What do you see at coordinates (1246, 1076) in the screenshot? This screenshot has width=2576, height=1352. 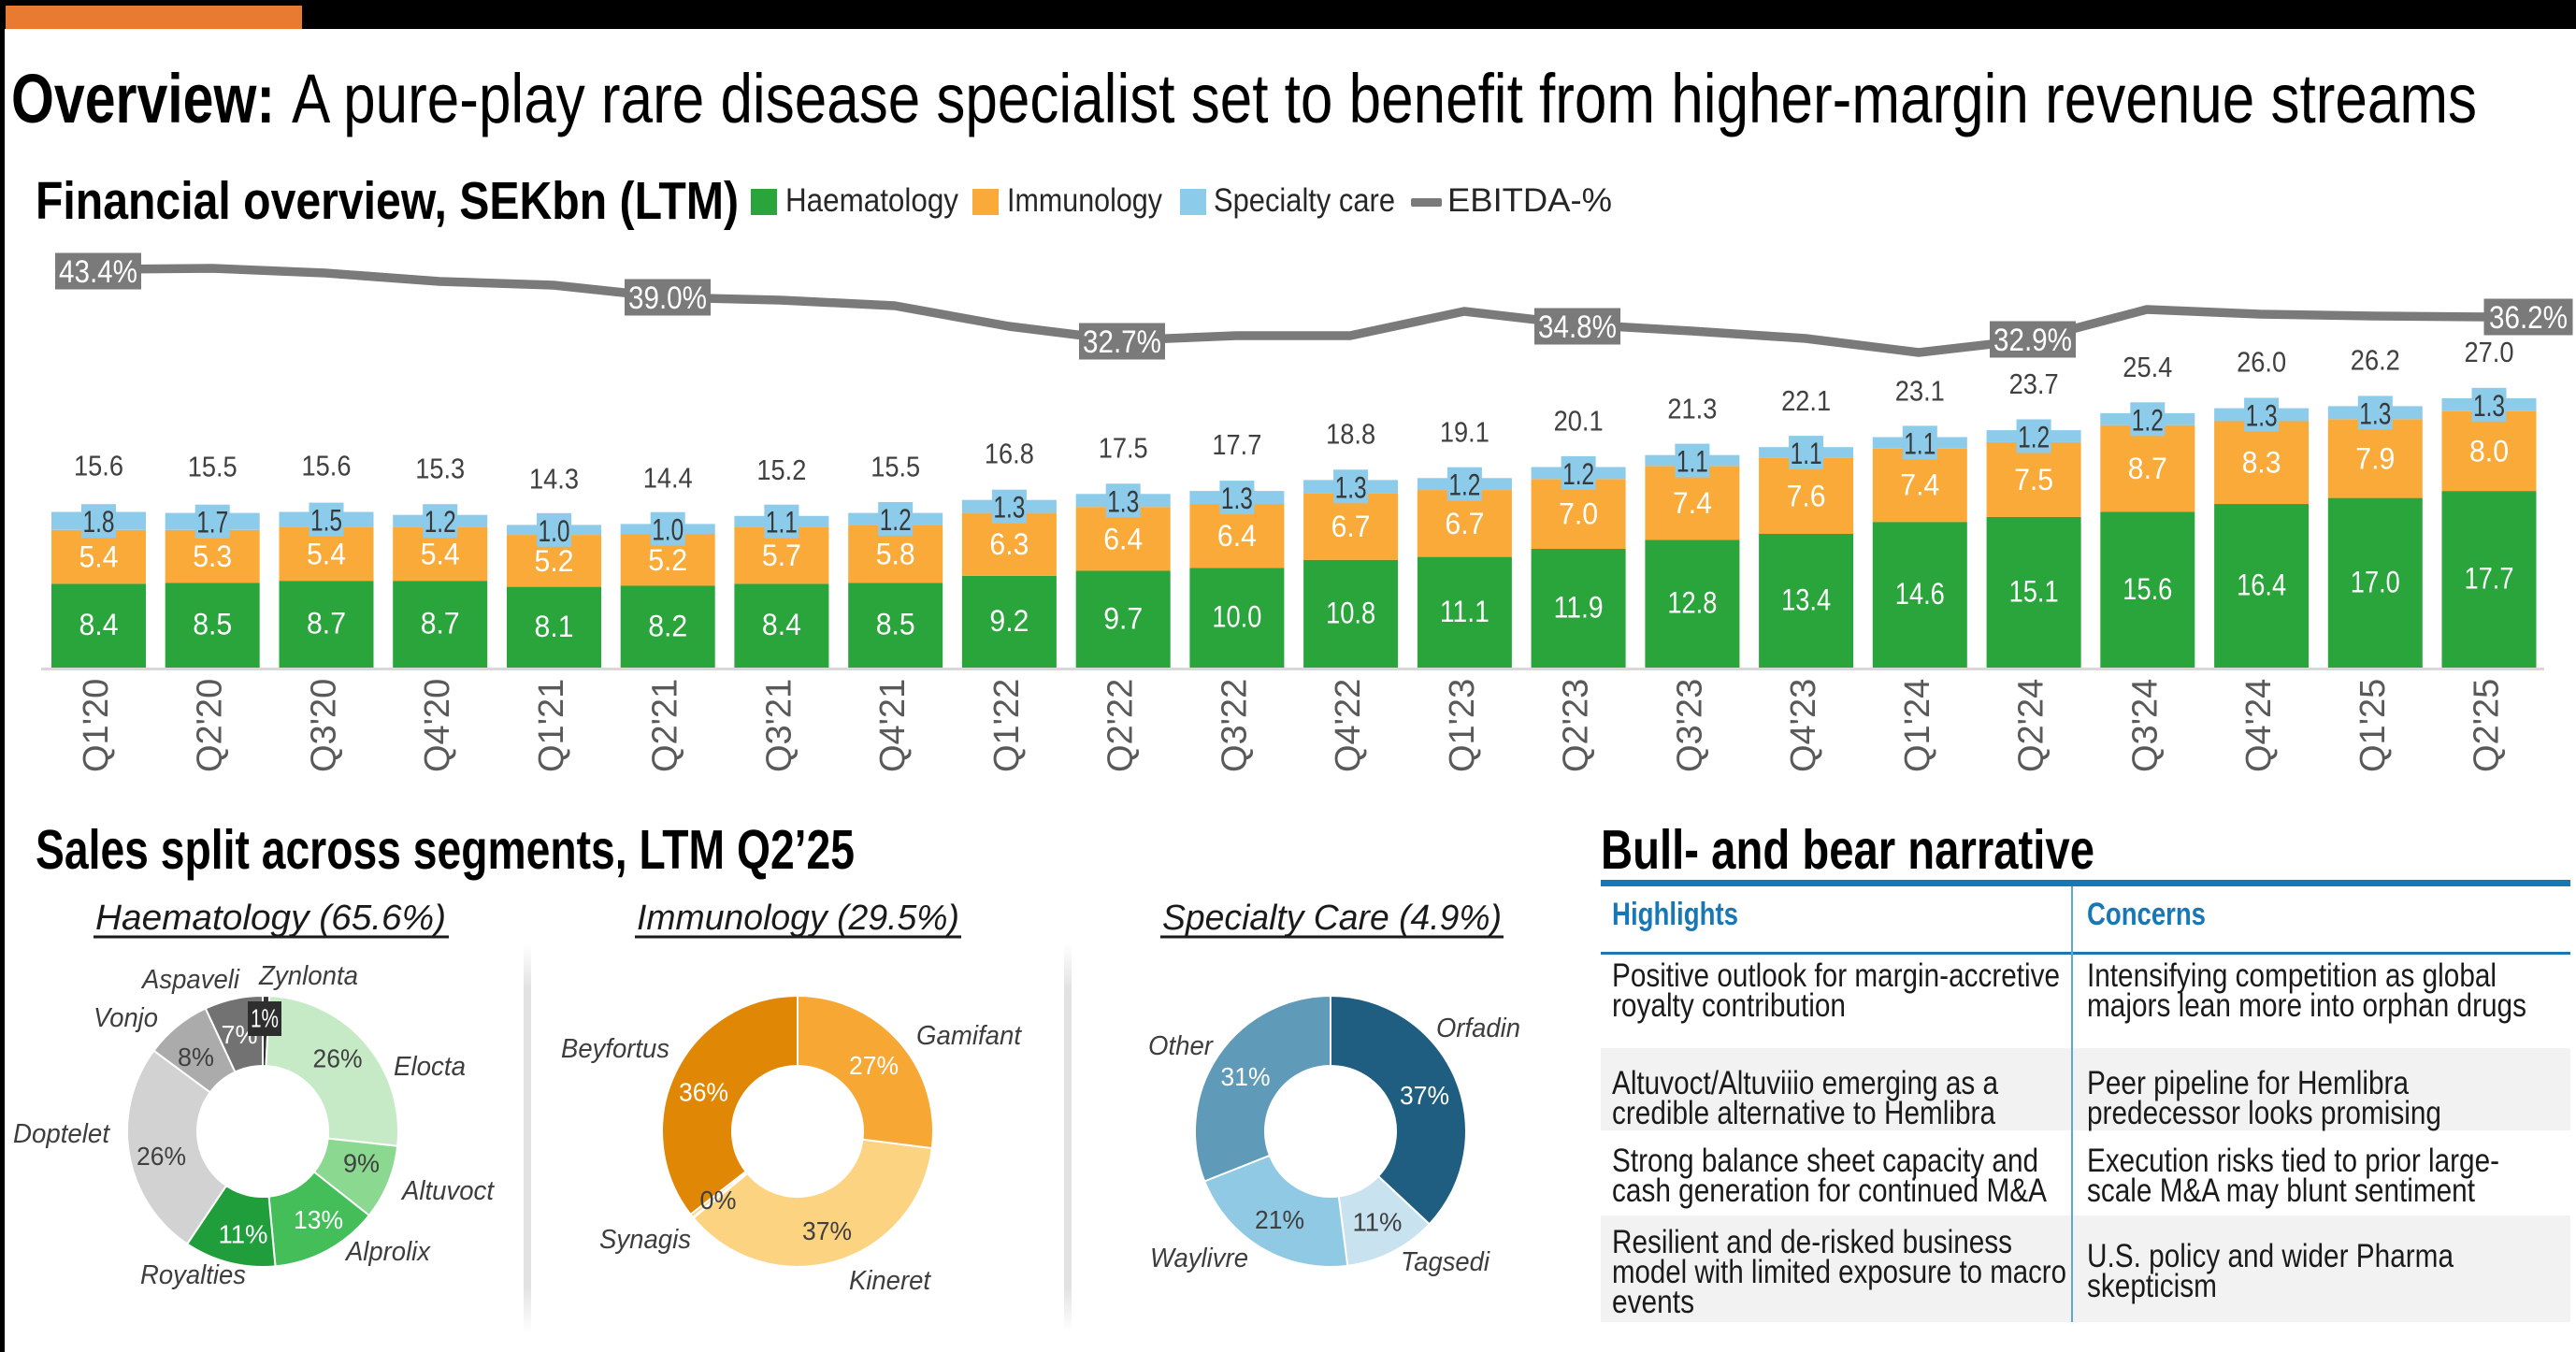 I see `svg-text: 31%` at bounding box center [1246, 1076].